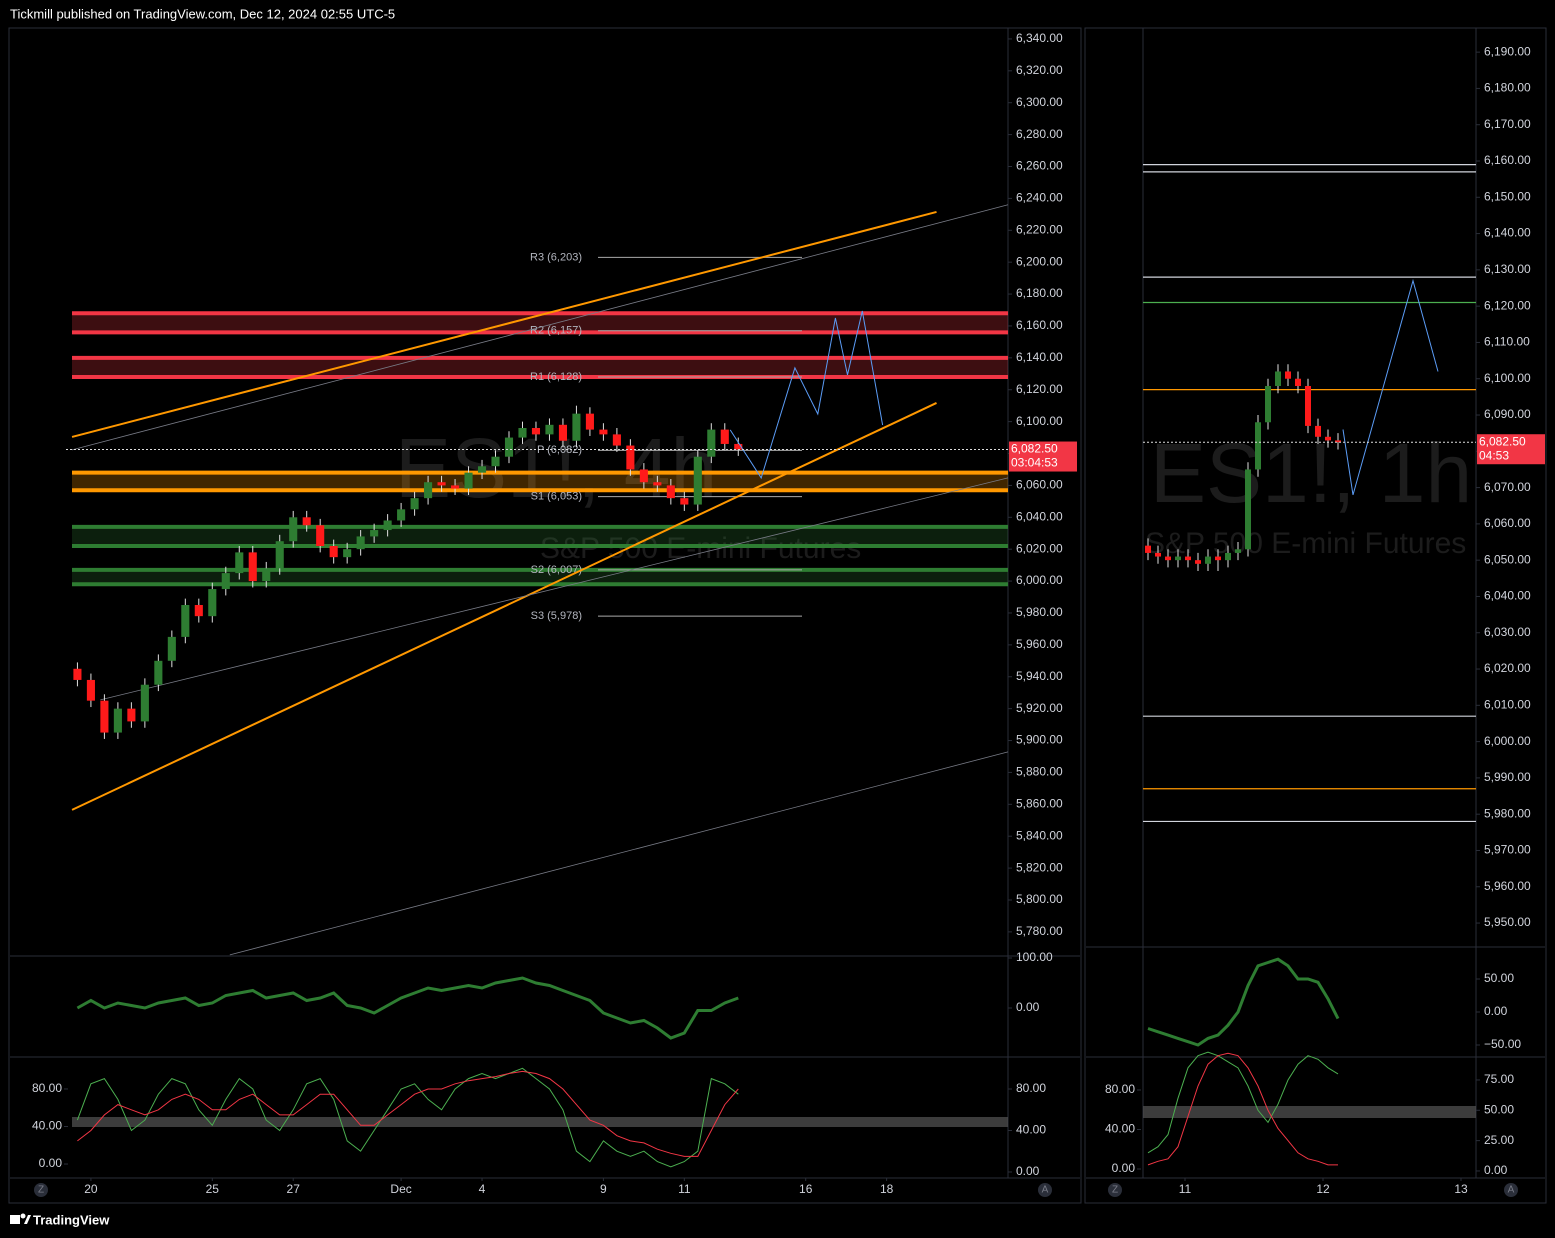  I want to click on axis-button, so click(1115, 1190).